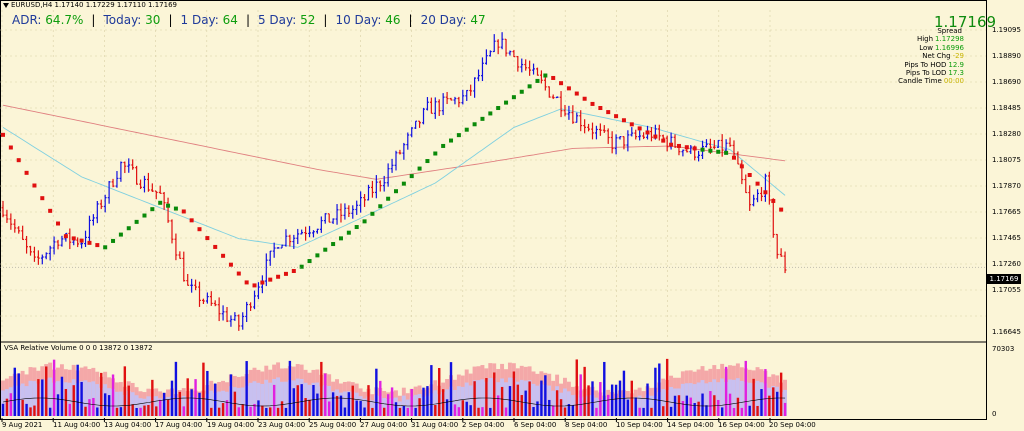 This screenshot has width=1024, height=431. What do you see at coordinates (333, 425) in the screenshot?
I see `time-axis-label: 25 Aug 04:00` at bounding box center [333, 425].